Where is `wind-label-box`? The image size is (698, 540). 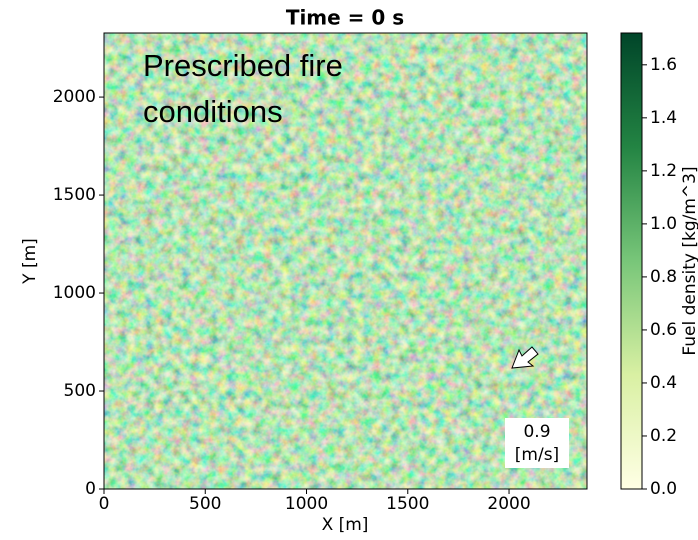 wind-label-box is located at coordinates (537, 443).